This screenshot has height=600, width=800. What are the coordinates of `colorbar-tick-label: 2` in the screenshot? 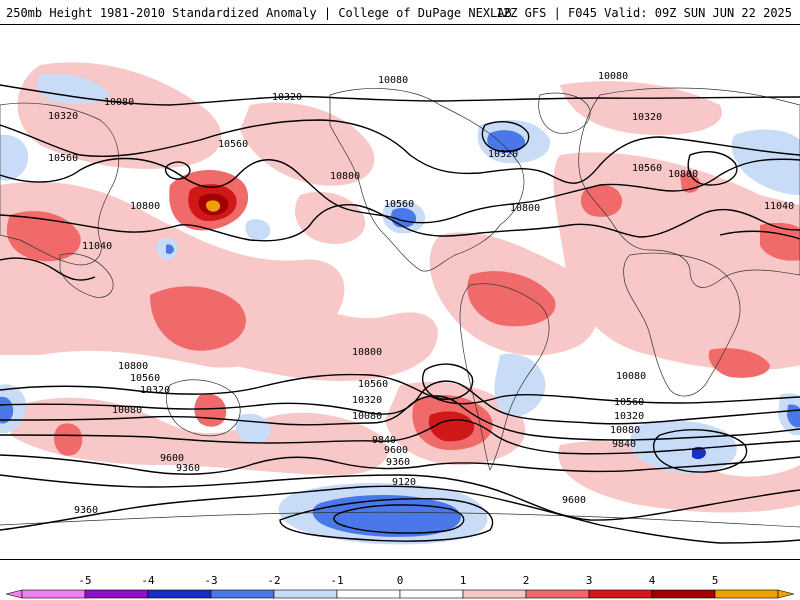 It's located at (526, 580).